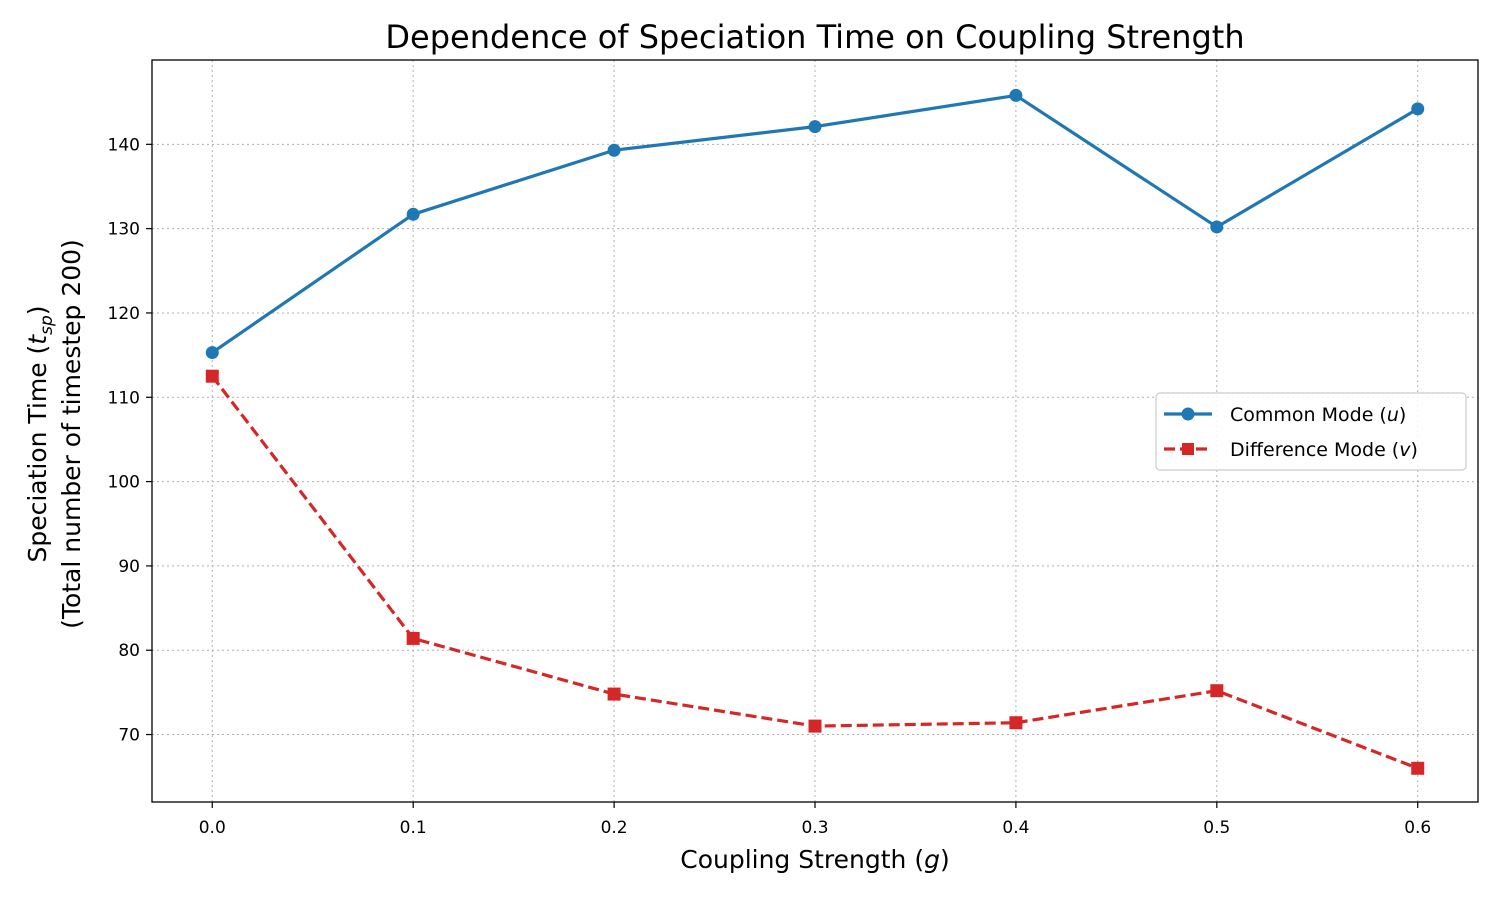 The height and width of the screenshot is (900, 1500). Describe the element at coordinates (945, 859) in the screenshot. I see `x-axis-label-end: )` at that location.